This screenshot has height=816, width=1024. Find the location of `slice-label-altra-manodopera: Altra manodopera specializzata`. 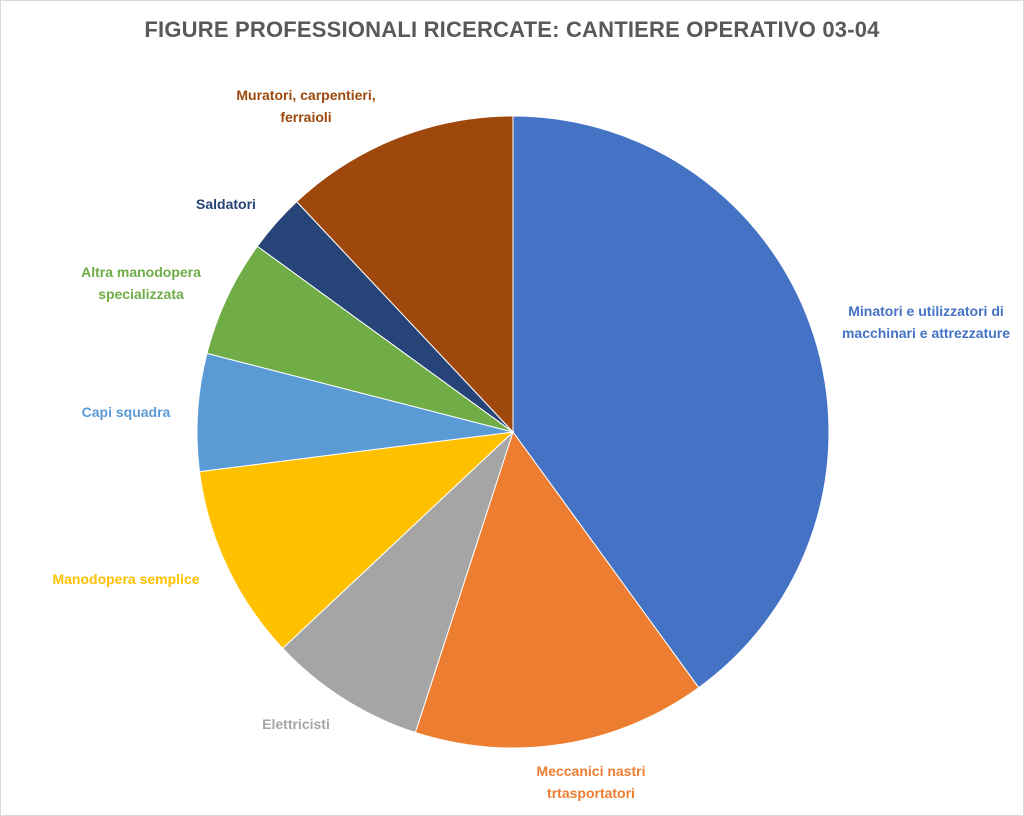

slice-label-altra-manodopera: Altra manodopera specializzata is located at coordinates (141, 283).